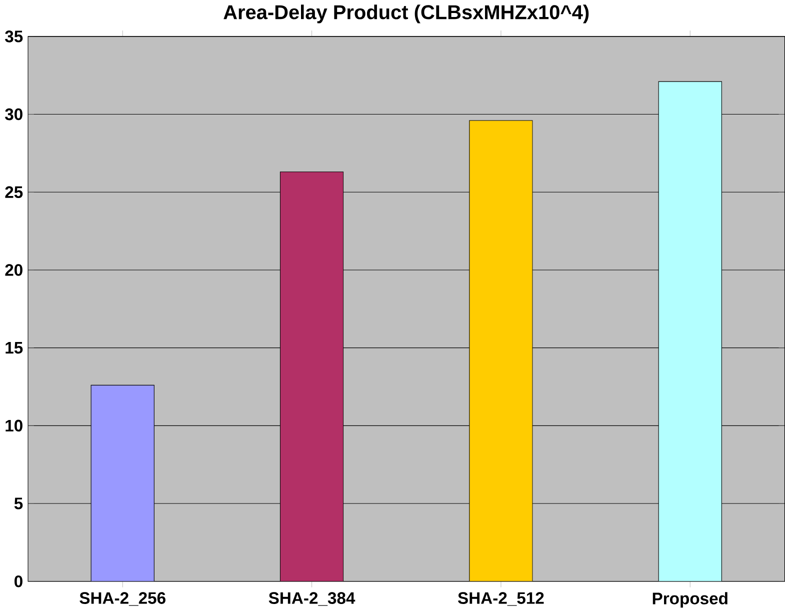  I want to click on x-tick-label: Proposed, so click(690, 600).